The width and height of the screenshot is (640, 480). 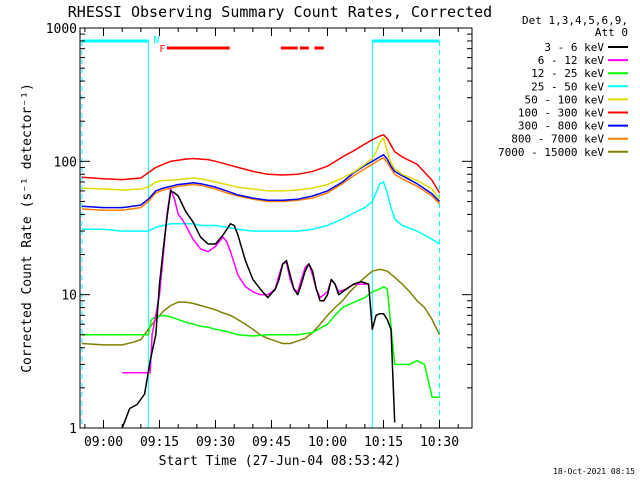 I want to click on legend-label-1: 6 - 12 keV, so click(x=571, y=60).